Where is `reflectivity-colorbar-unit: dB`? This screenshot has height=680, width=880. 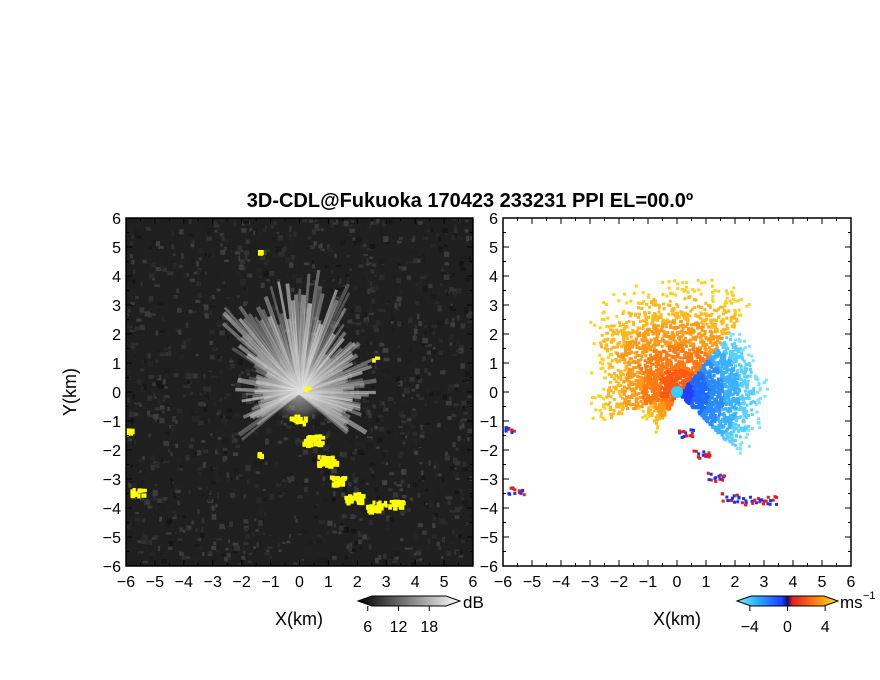
reflectivity-colorbar-unit: dB is located at coordinates (473, 602).